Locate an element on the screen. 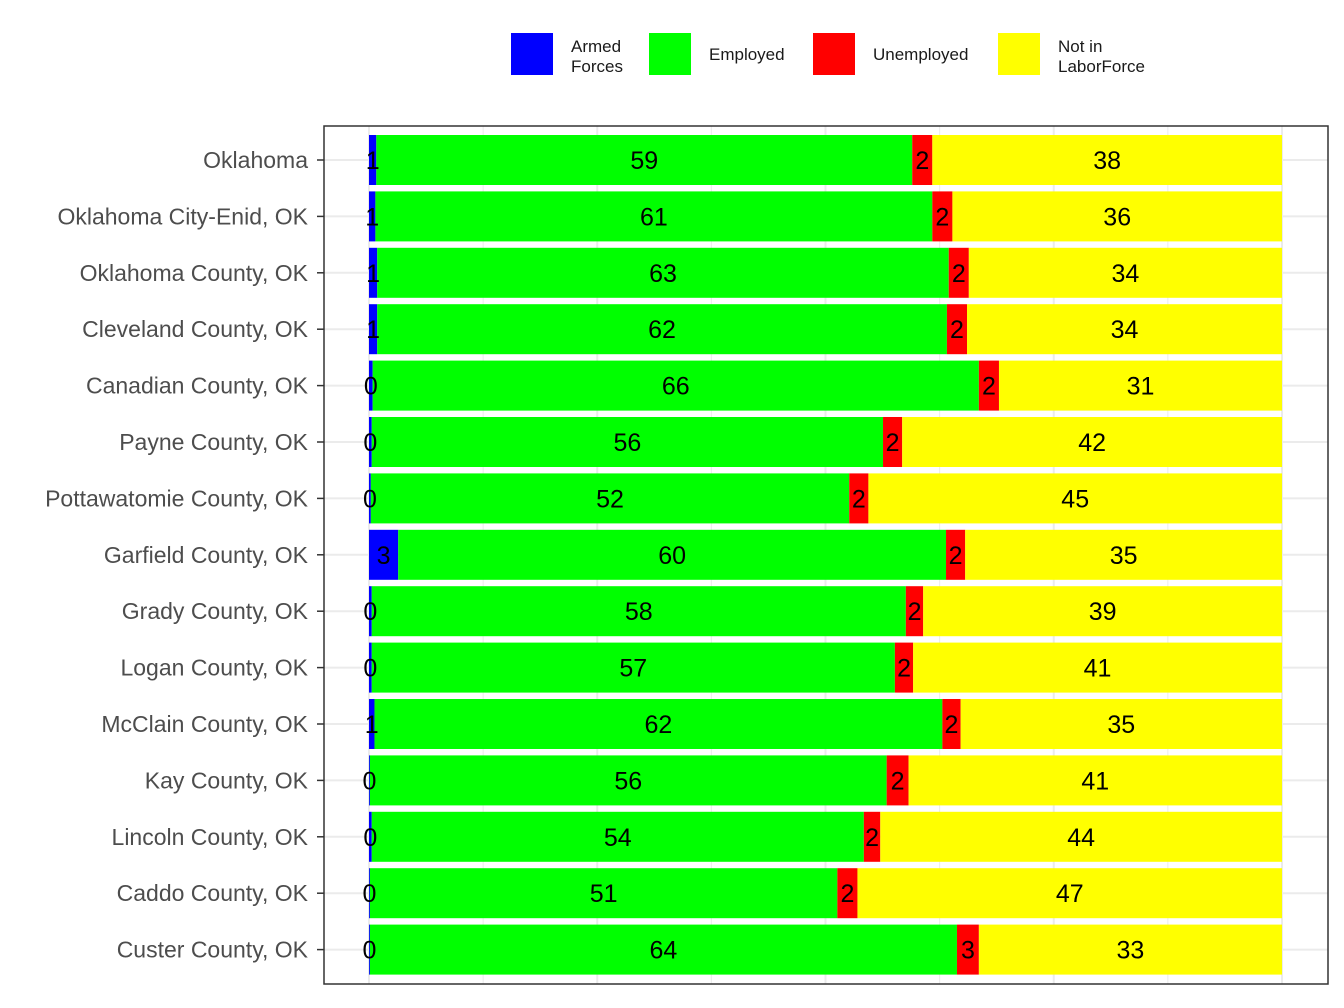 The height and width of the screenshot is (1008, 1344). legend-label-unemployed: Unemployed is located at coordinates (921, 54).